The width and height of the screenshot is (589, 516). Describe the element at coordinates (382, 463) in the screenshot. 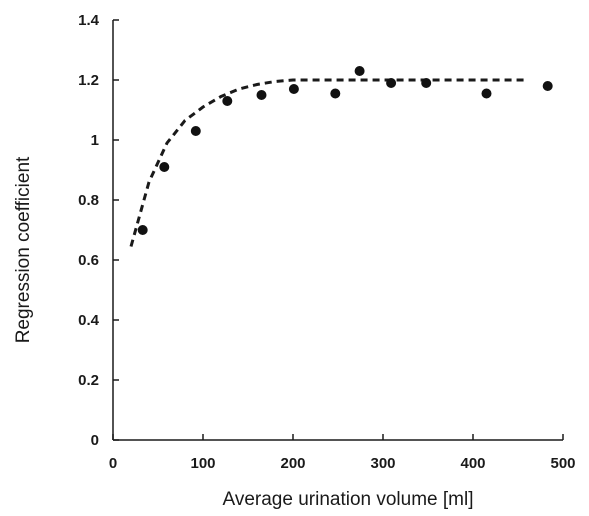

I see `x-tick-label: 300` at that location.